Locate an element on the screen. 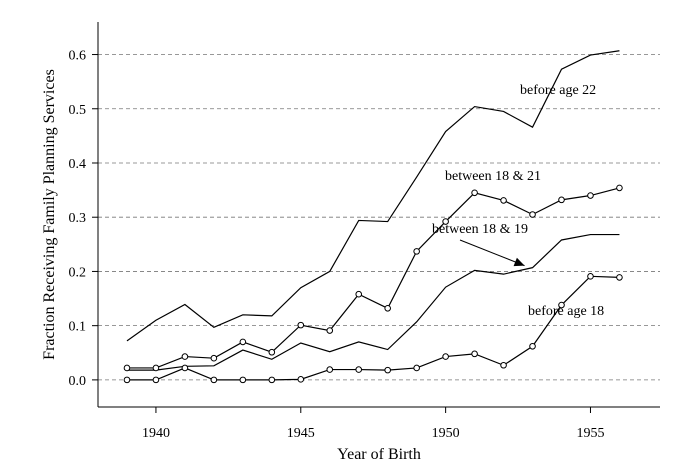  x-axis-title: Year of Birth is located at coordinates (379, 454).